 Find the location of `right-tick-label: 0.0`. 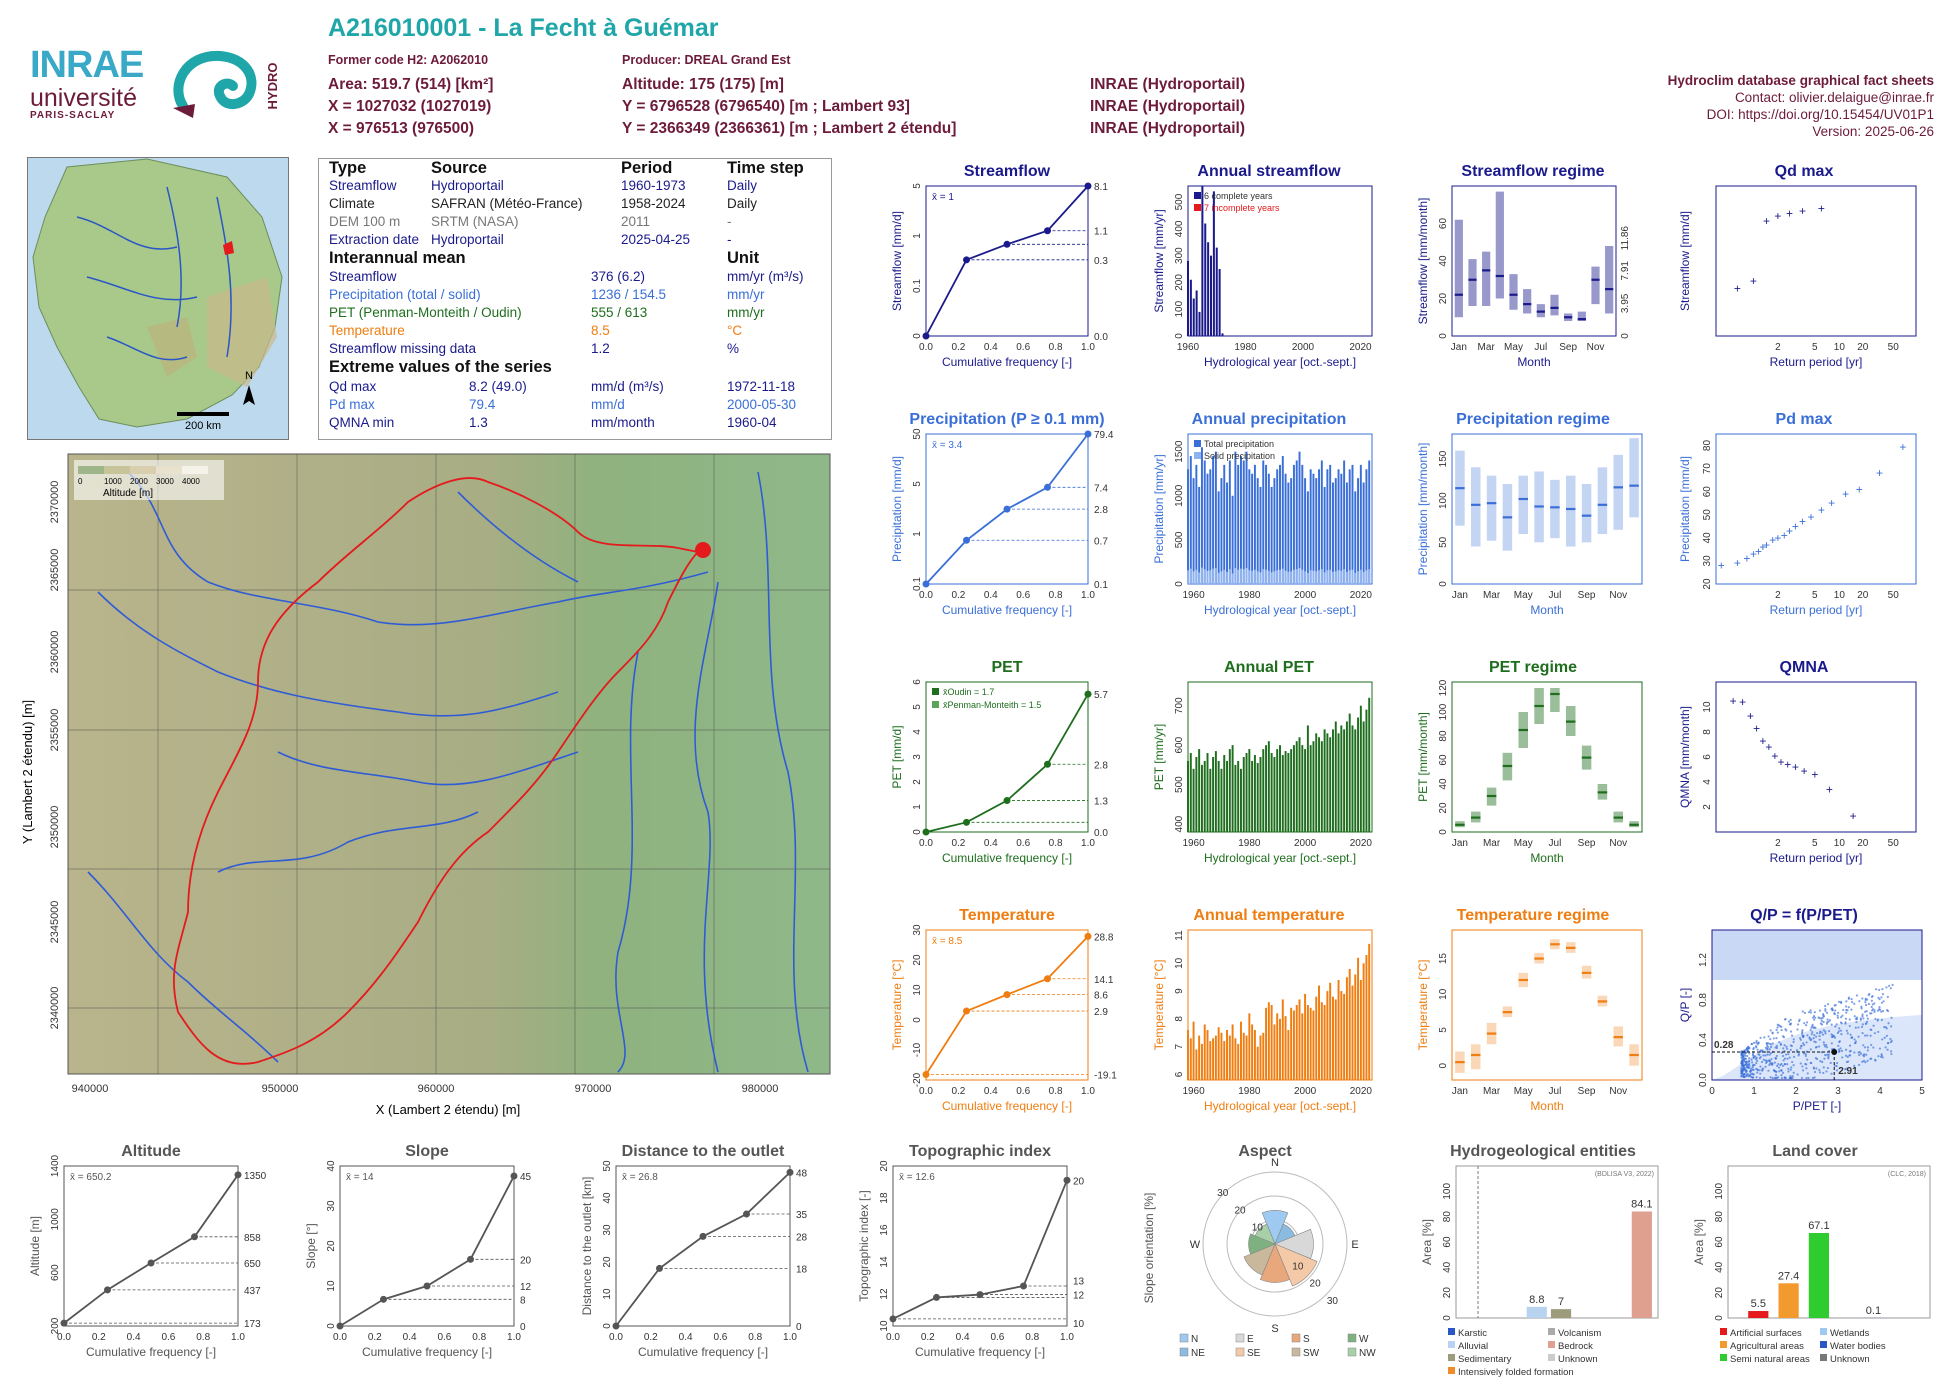

right-tick-label: 0.0 is located at coordinates (1101, 833).